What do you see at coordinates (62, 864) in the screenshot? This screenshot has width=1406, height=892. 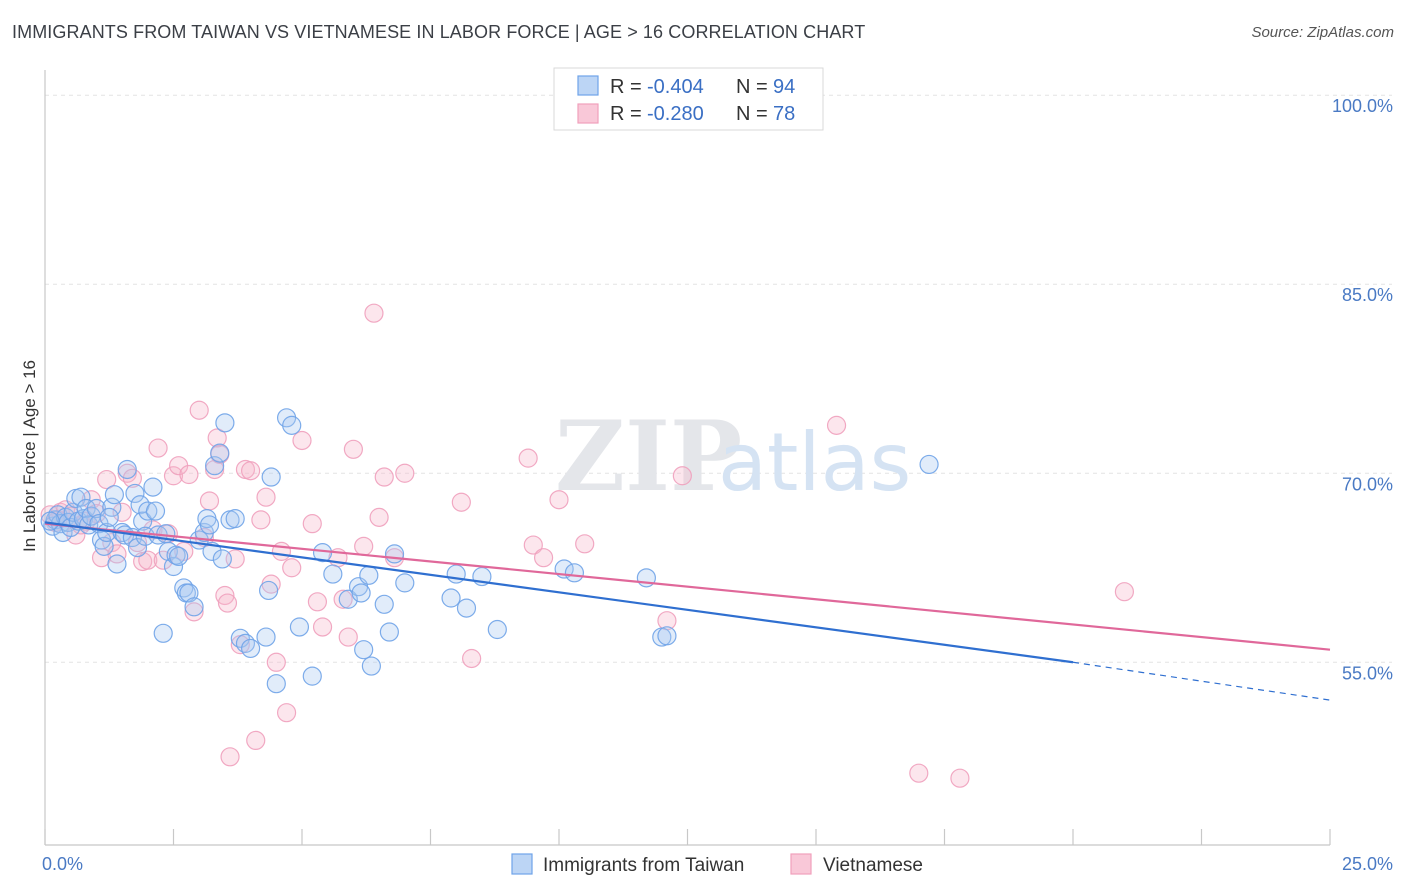 I see `x-tick-label-0: 0.0%` at bounding box center [62, 864].